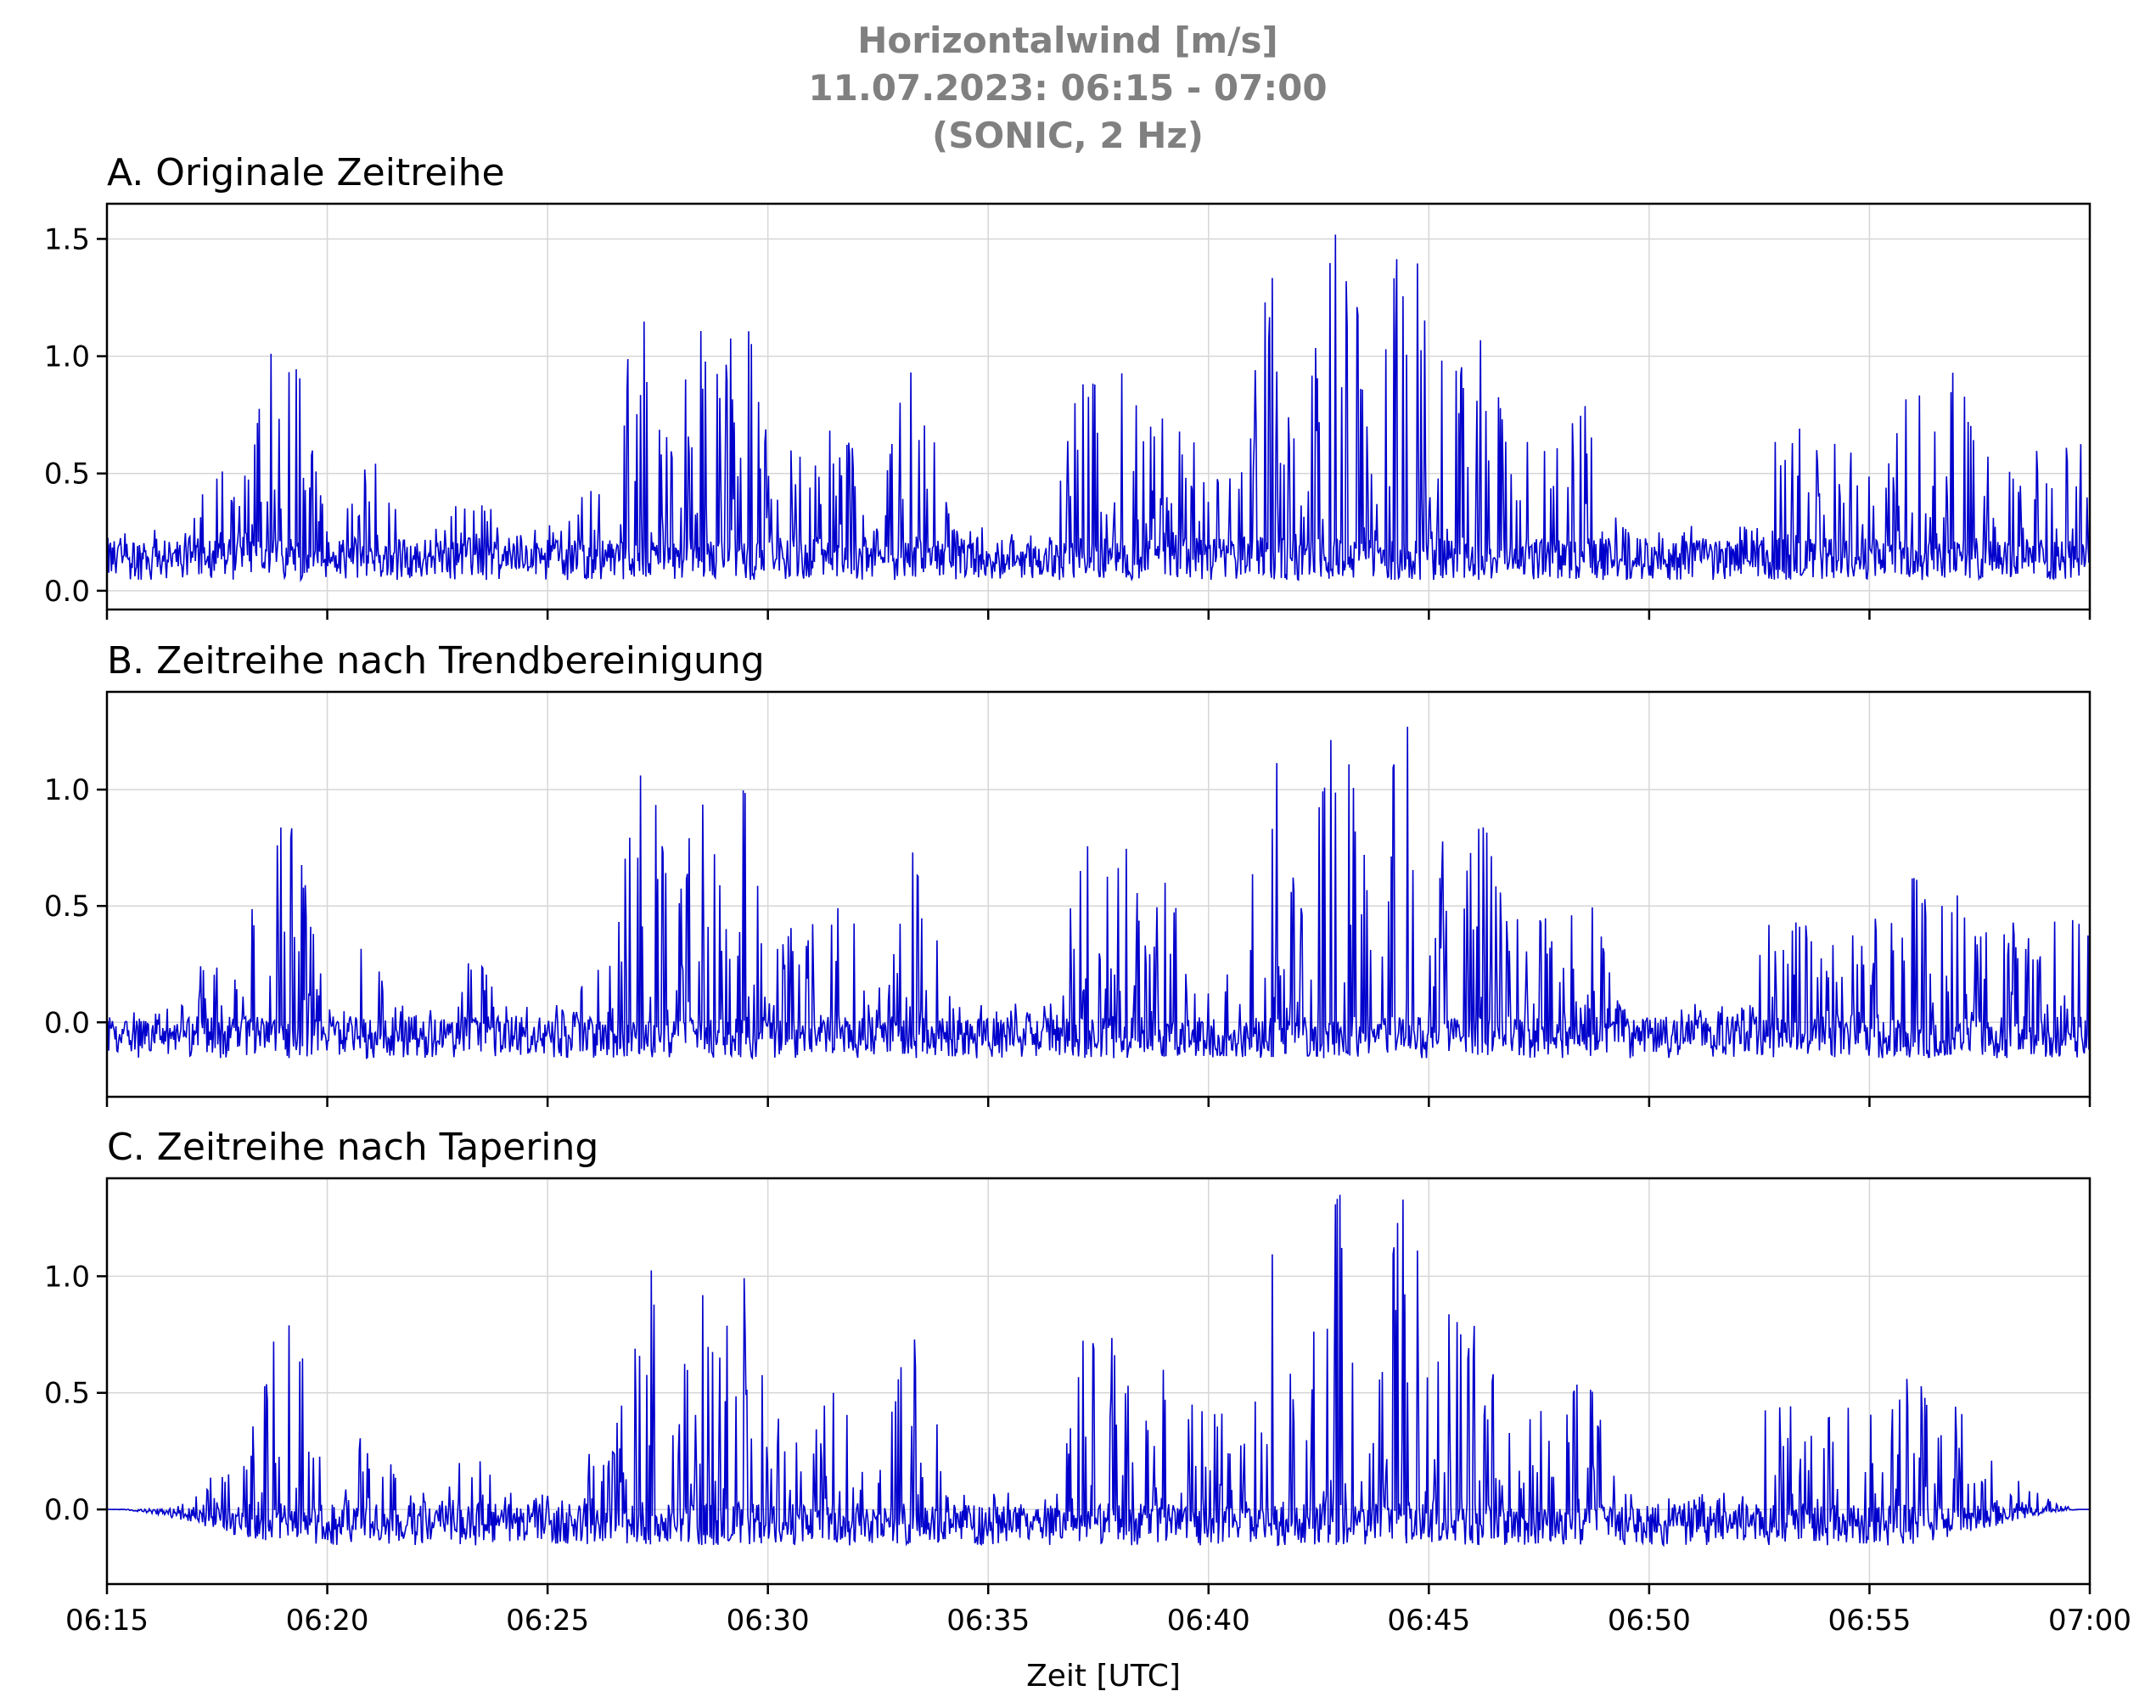 This screenshot has height=1708, width=2156. What do you see at coordinates (67, 239) in the screenshot?
I see `y-tick-label: 1.5` at bounding box center [67, 239].